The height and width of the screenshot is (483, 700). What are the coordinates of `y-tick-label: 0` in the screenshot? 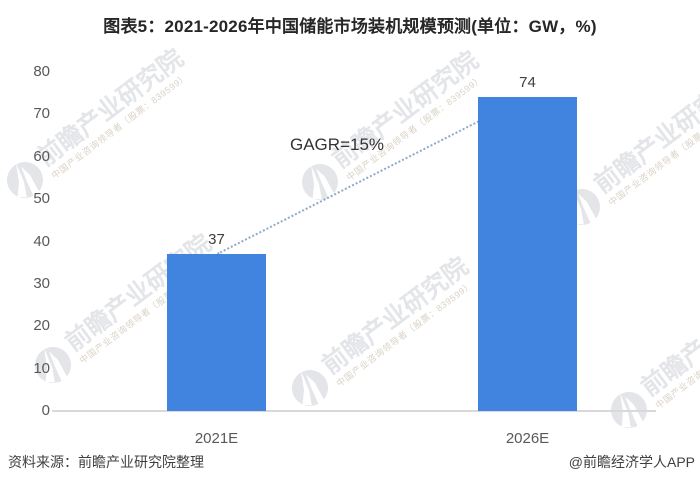 It's located at (45, 410).